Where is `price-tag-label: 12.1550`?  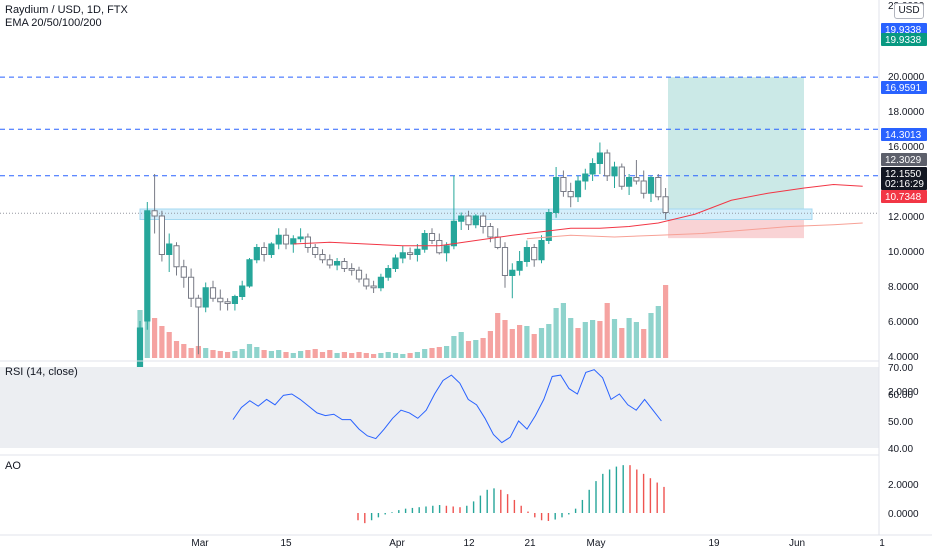 price-tag-label: 12.1550 is located at coordinates (903, 174).